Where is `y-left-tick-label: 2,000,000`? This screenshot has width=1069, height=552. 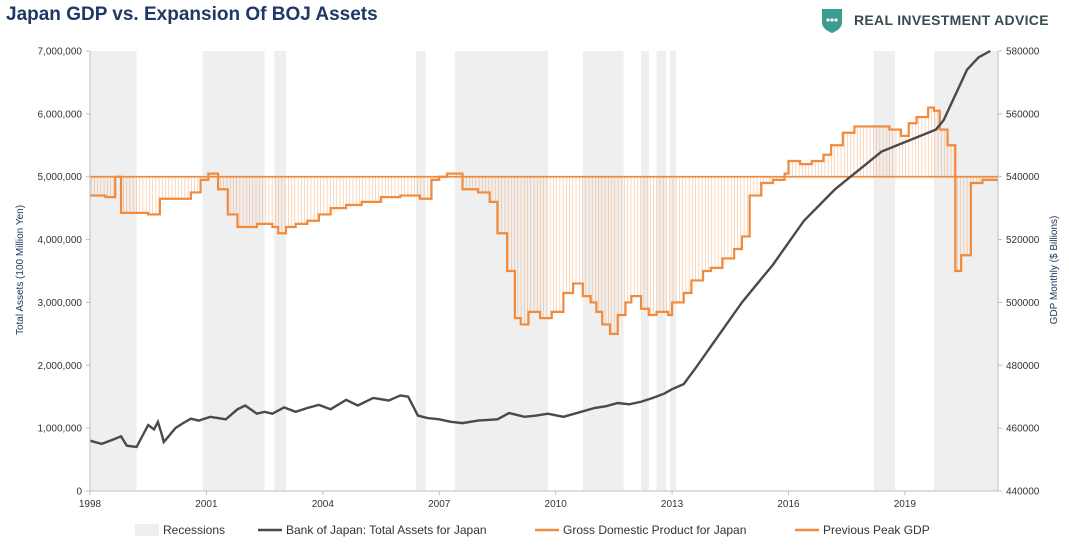
y-left-tick-label: 2,000,000 is located at coordinates (60, 366).